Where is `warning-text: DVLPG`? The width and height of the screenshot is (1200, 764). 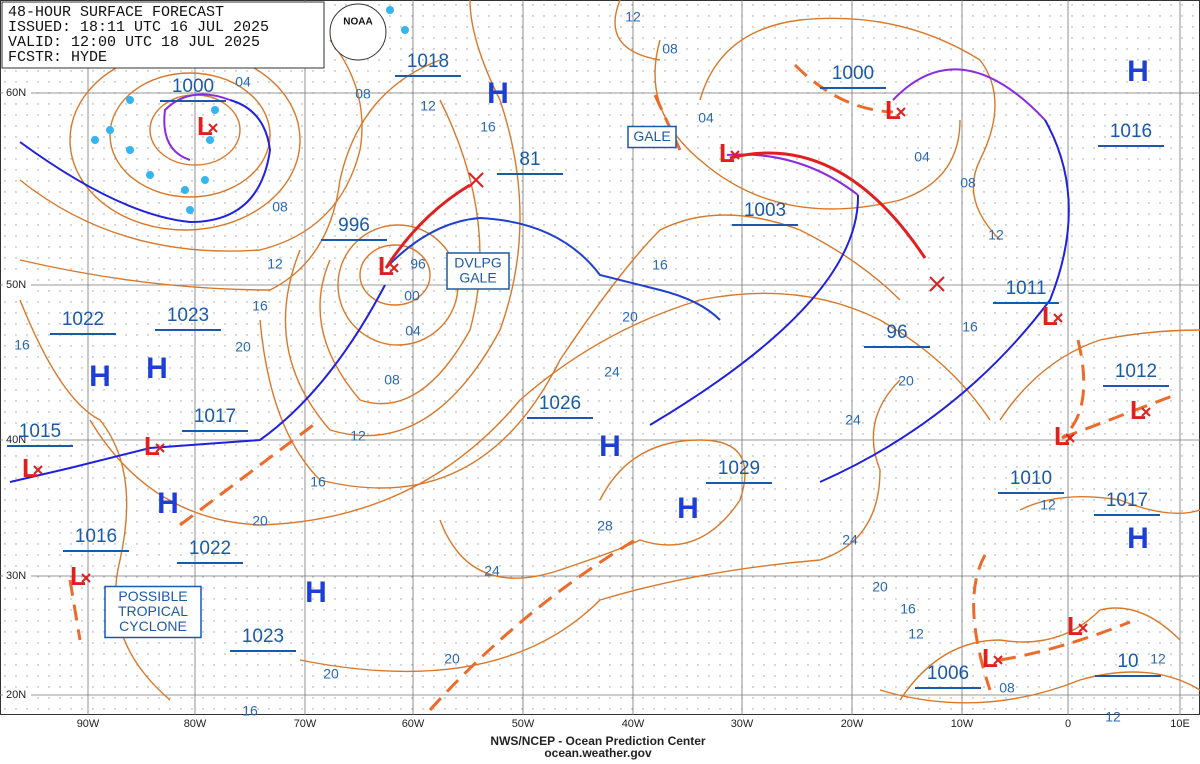 warning-text: DVLPG is located at coordinates (477, 263).